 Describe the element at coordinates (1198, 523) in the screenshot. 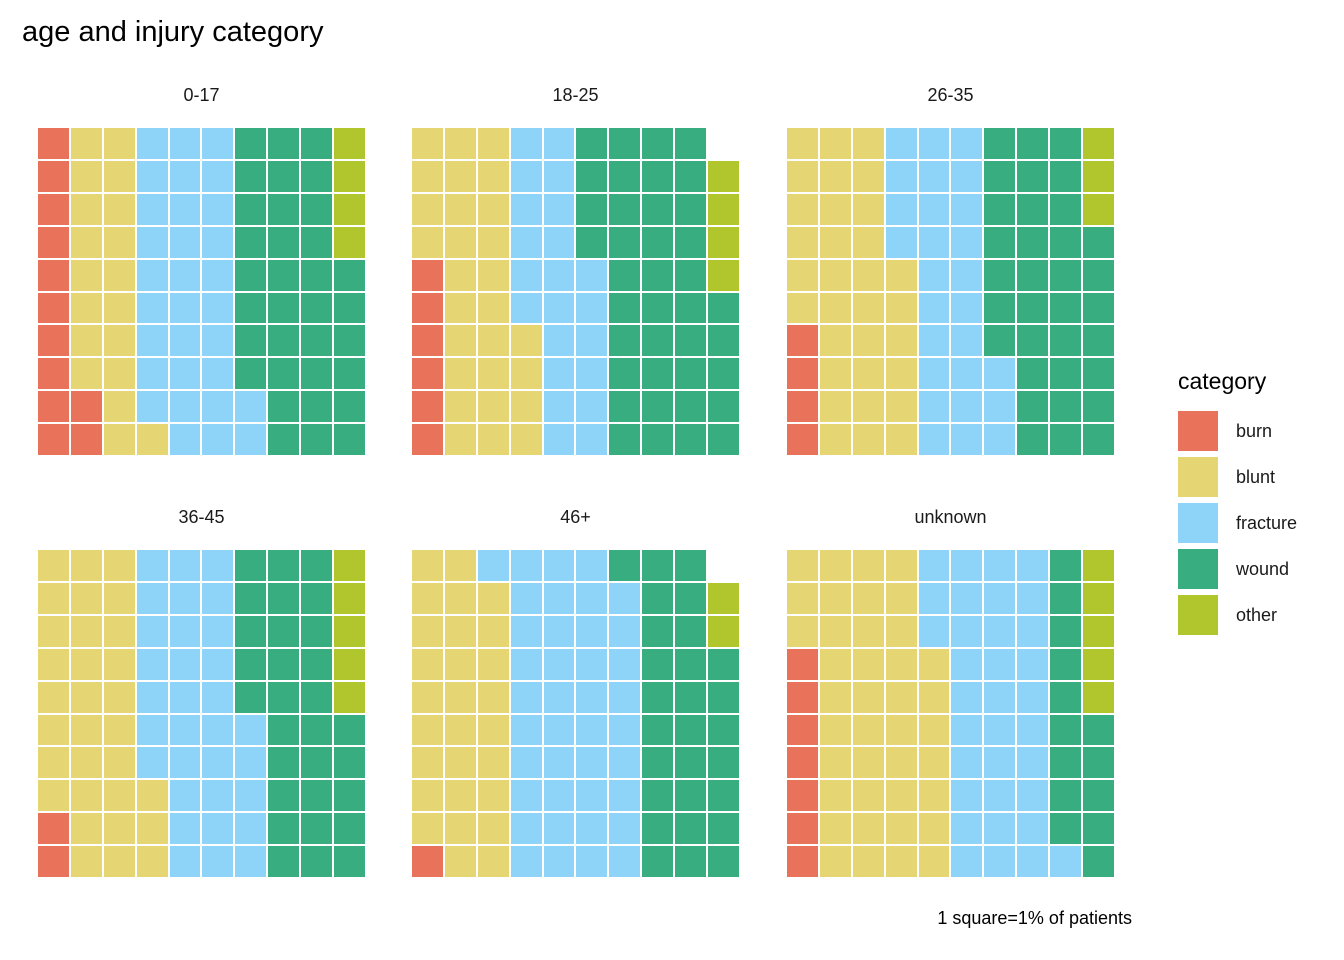

I see `legend-key-fracture` at that location.